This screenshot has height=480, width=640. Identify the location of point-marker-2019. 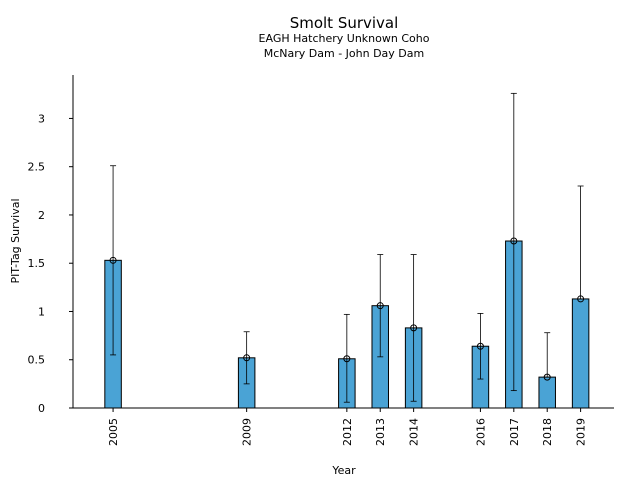
(581, 299).